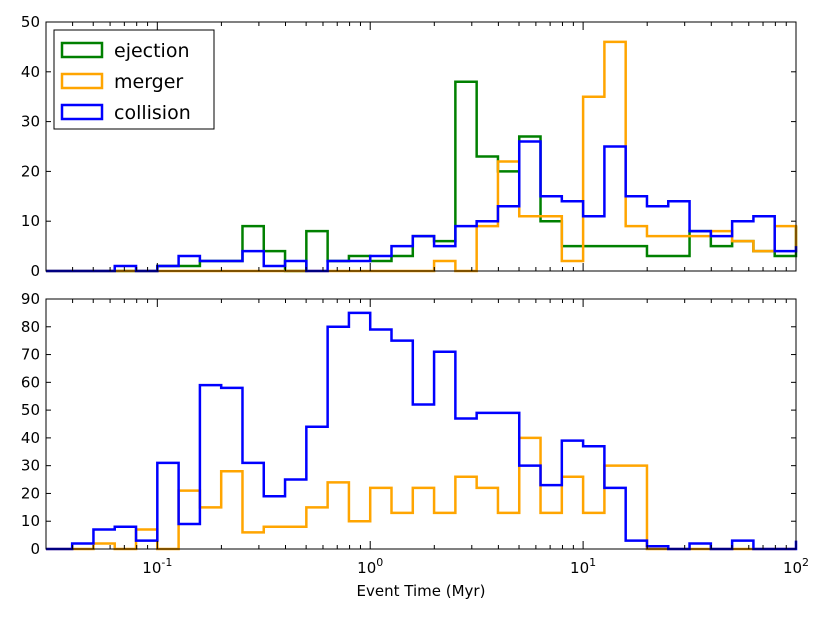  What do you see at coordinates (30, 122) in the screenshot?
I see `top-y-tick-label: 30` at bounding box center [30, 122].